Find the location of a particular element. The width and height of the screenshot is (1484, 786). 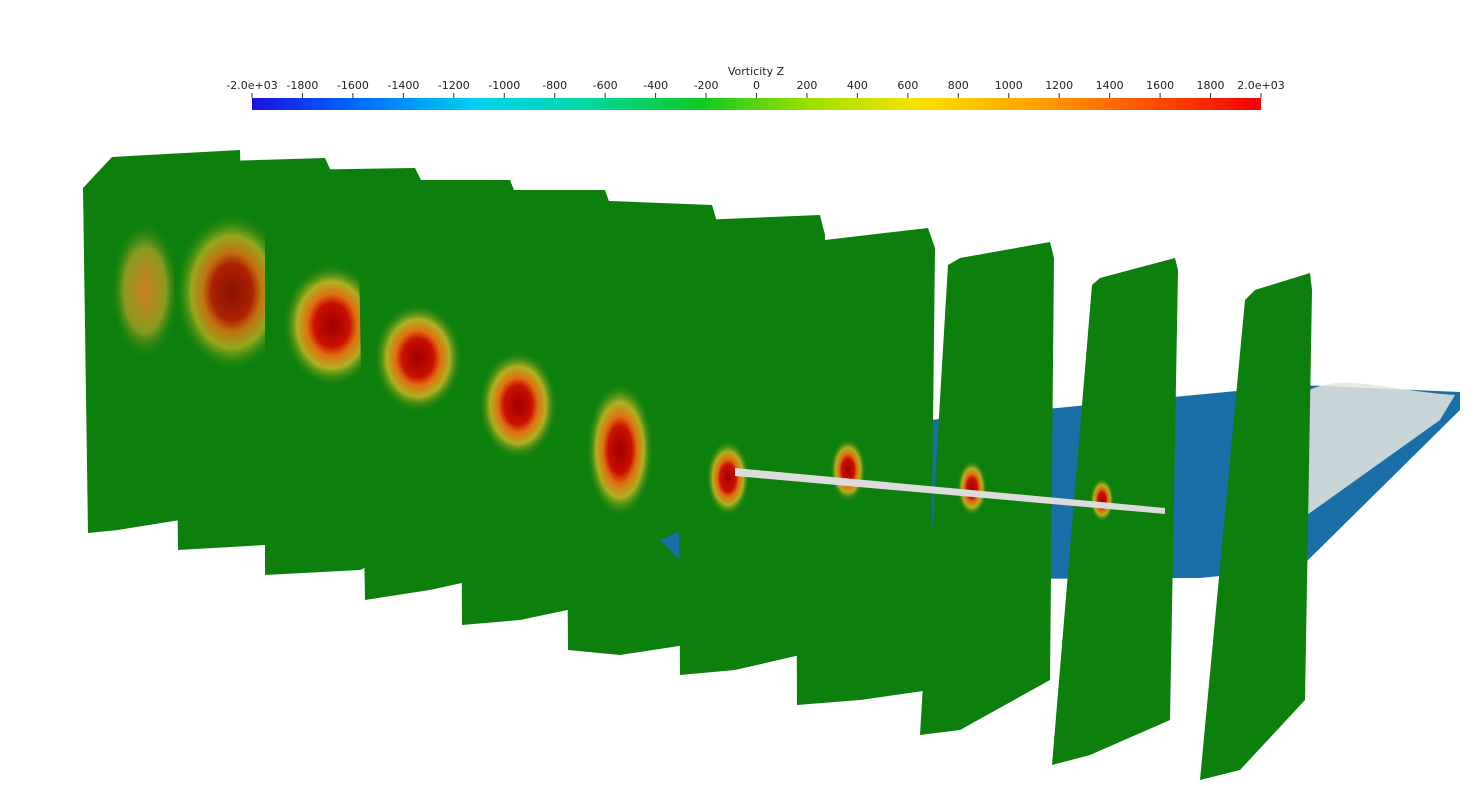

colorbar-tick-label: -600 is located at coordinates (605, 85).